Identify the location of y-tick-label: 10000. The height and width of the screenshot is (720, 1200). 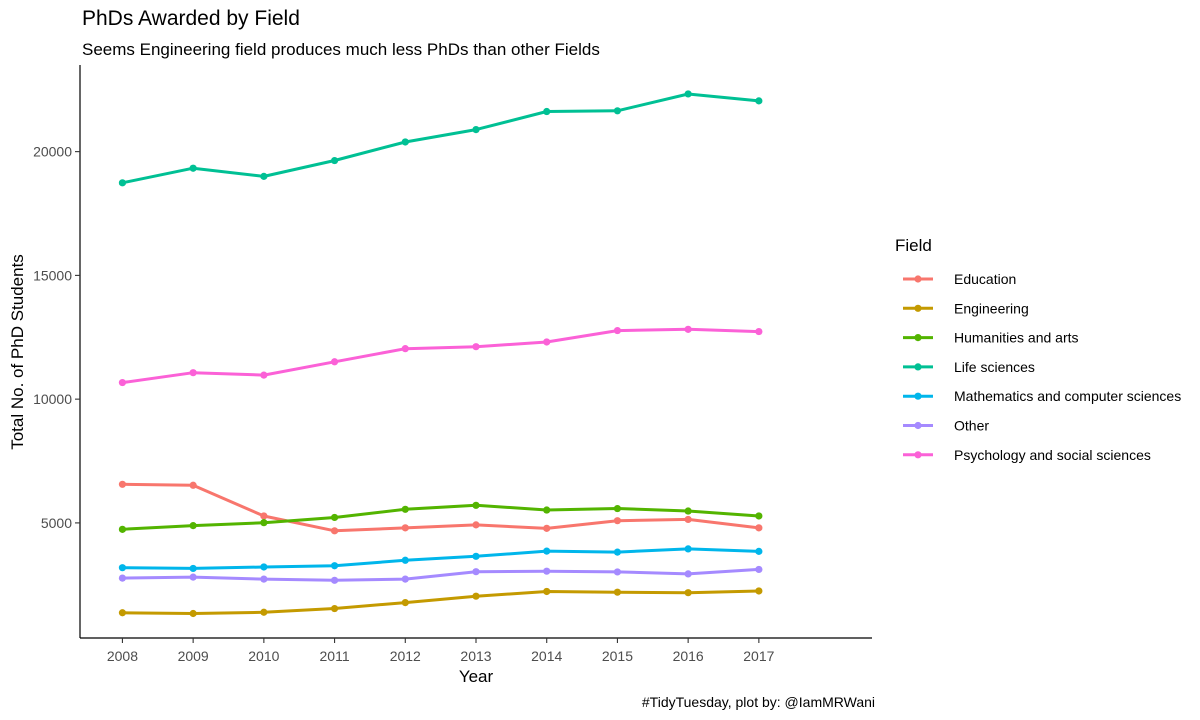
(52, 399).